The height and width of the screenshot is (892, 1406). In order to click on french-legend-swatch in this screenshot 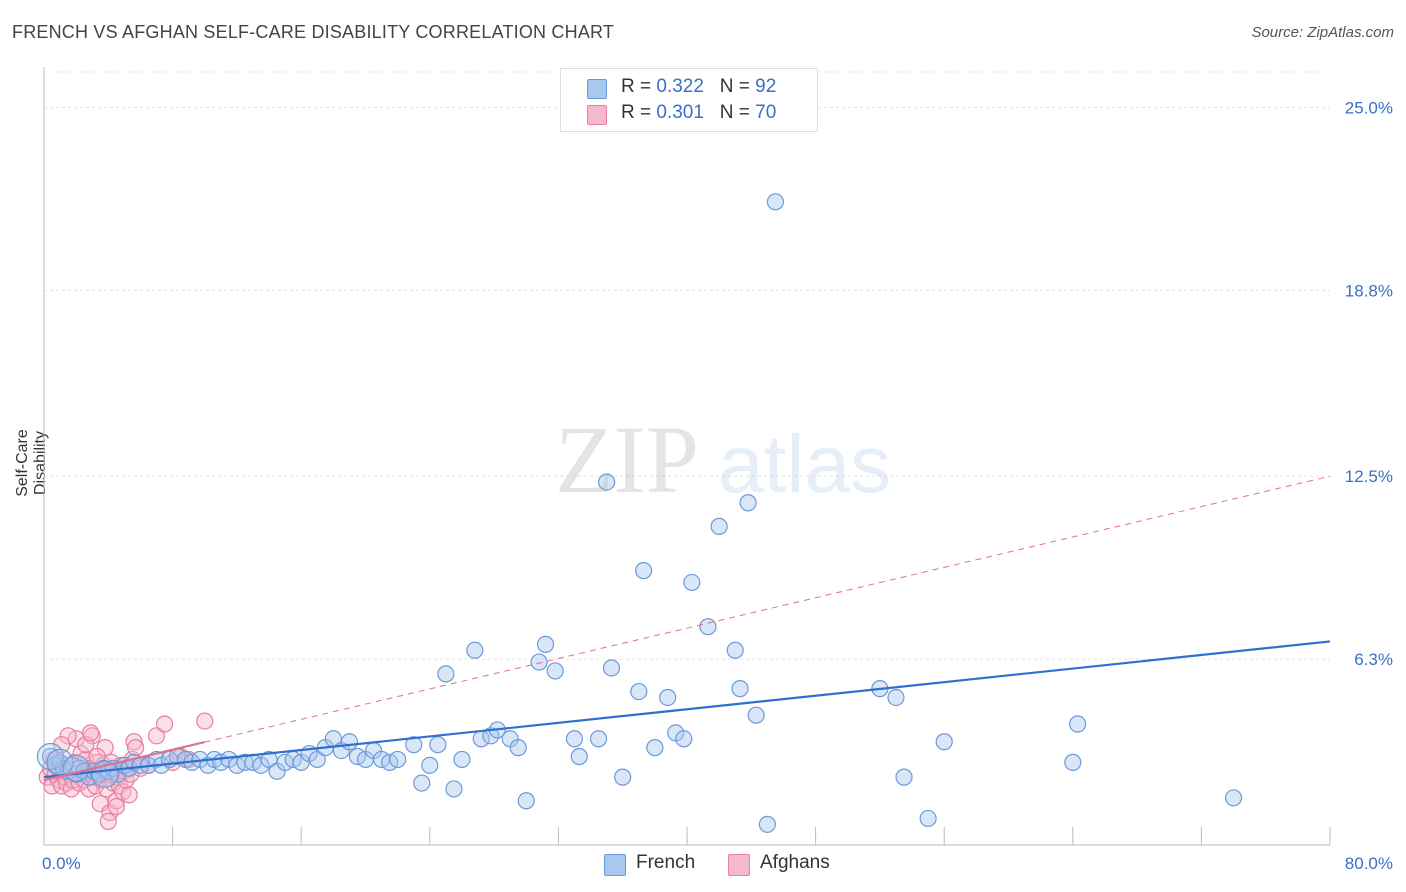, I will do `click(615, 865)`.